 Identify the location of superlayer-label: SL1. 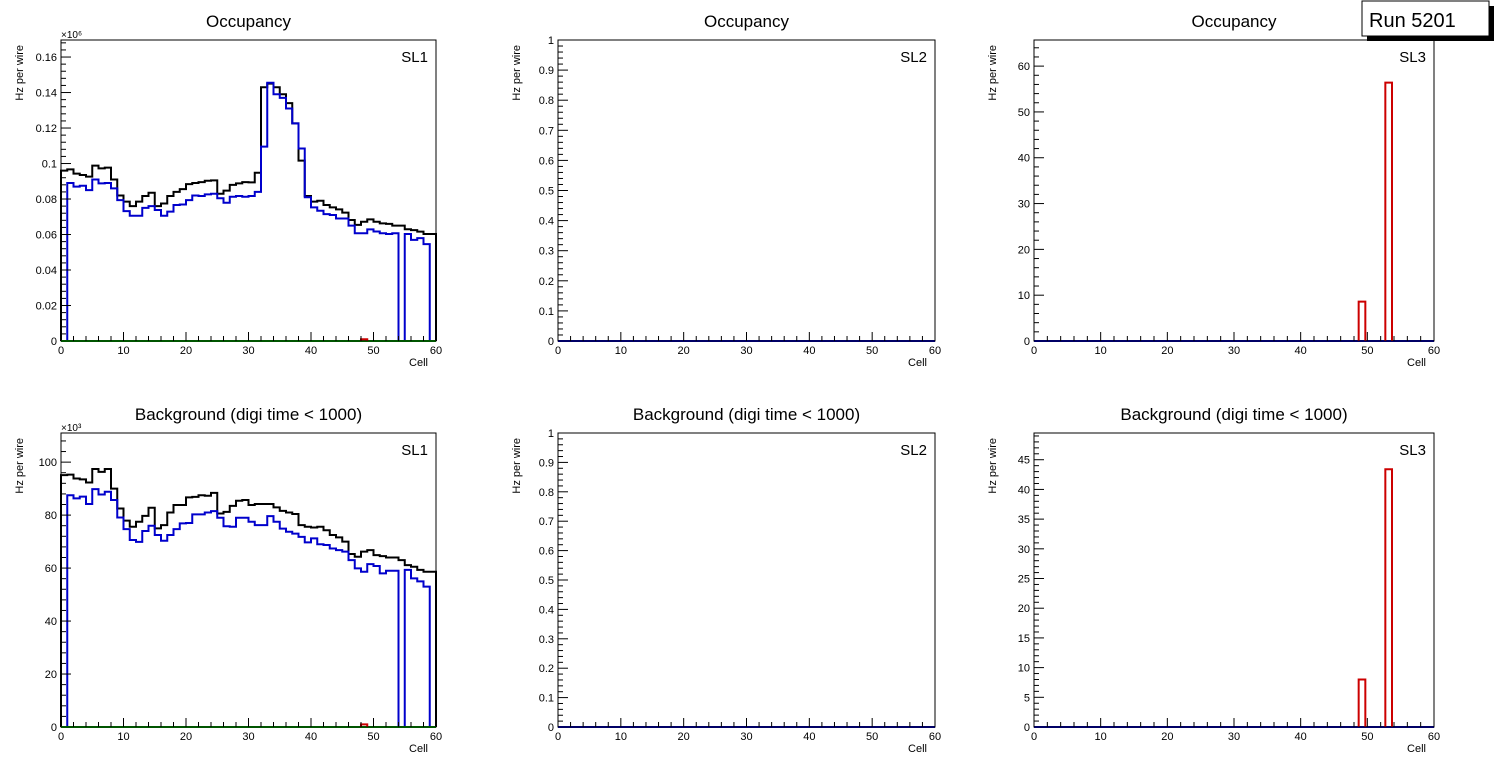
(414, 57).